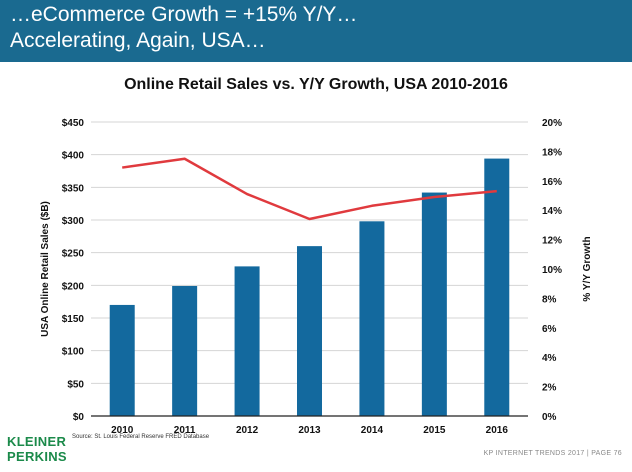 The width and height of the screenshot is (632, 472). Describe the element at coordinates (75, 384) in the screenshot. I see `y-tick-label: $50` at that location.